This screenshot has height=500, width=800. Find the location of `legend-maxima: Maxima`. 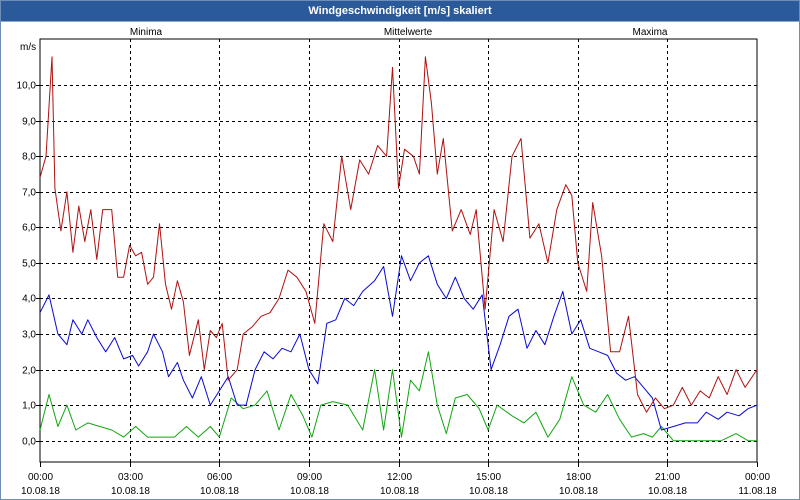

legend-maxima: Maxima is located at coordinates (649, 32).